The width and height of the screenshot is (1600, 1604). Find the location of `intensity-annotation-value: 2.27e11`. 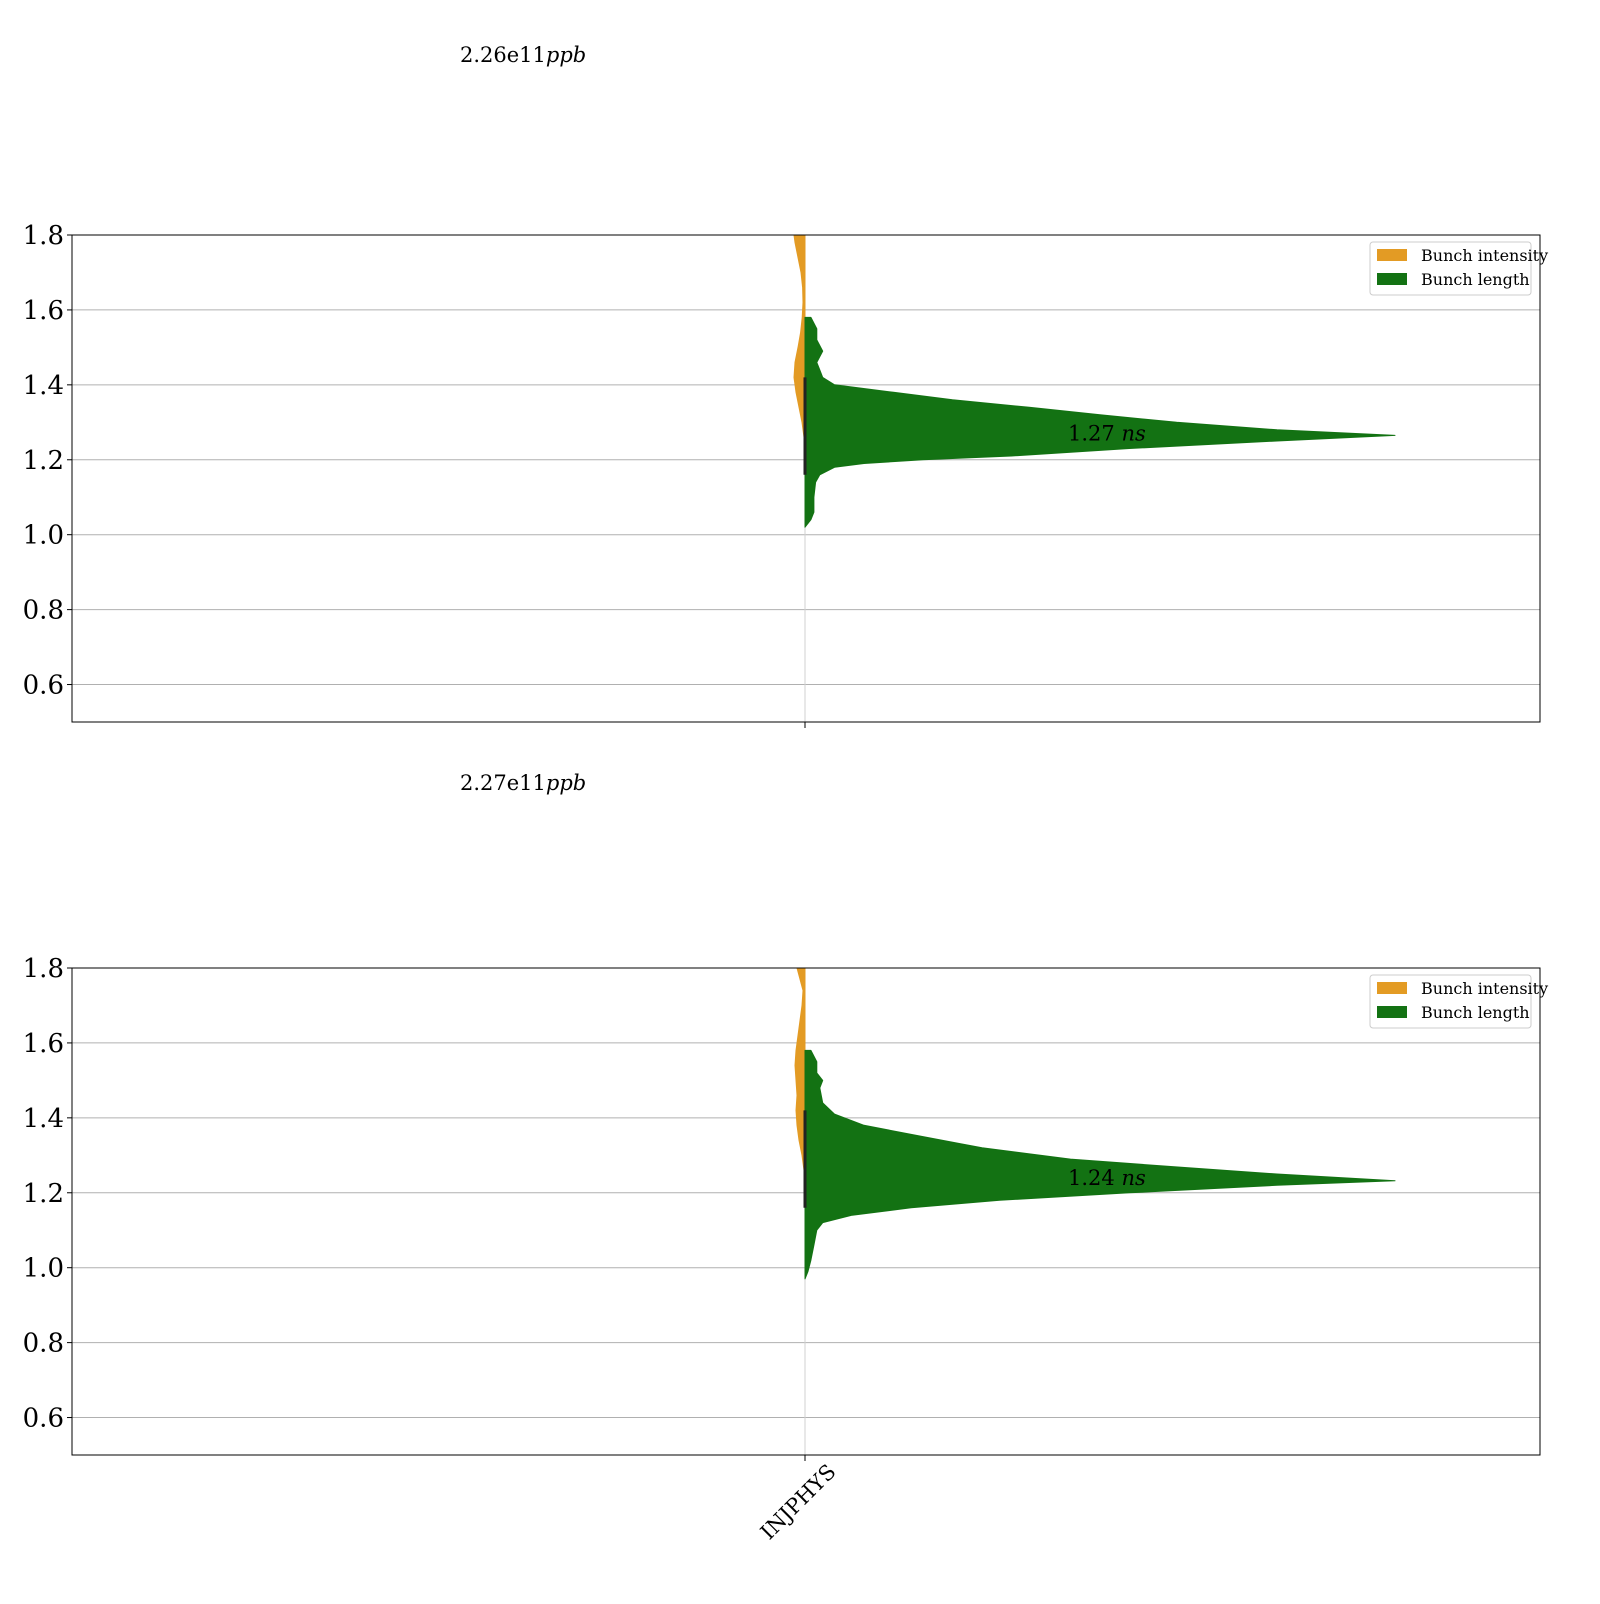

intensity-annotation-value: 2.27e11 is located at coordinates (503, 783).